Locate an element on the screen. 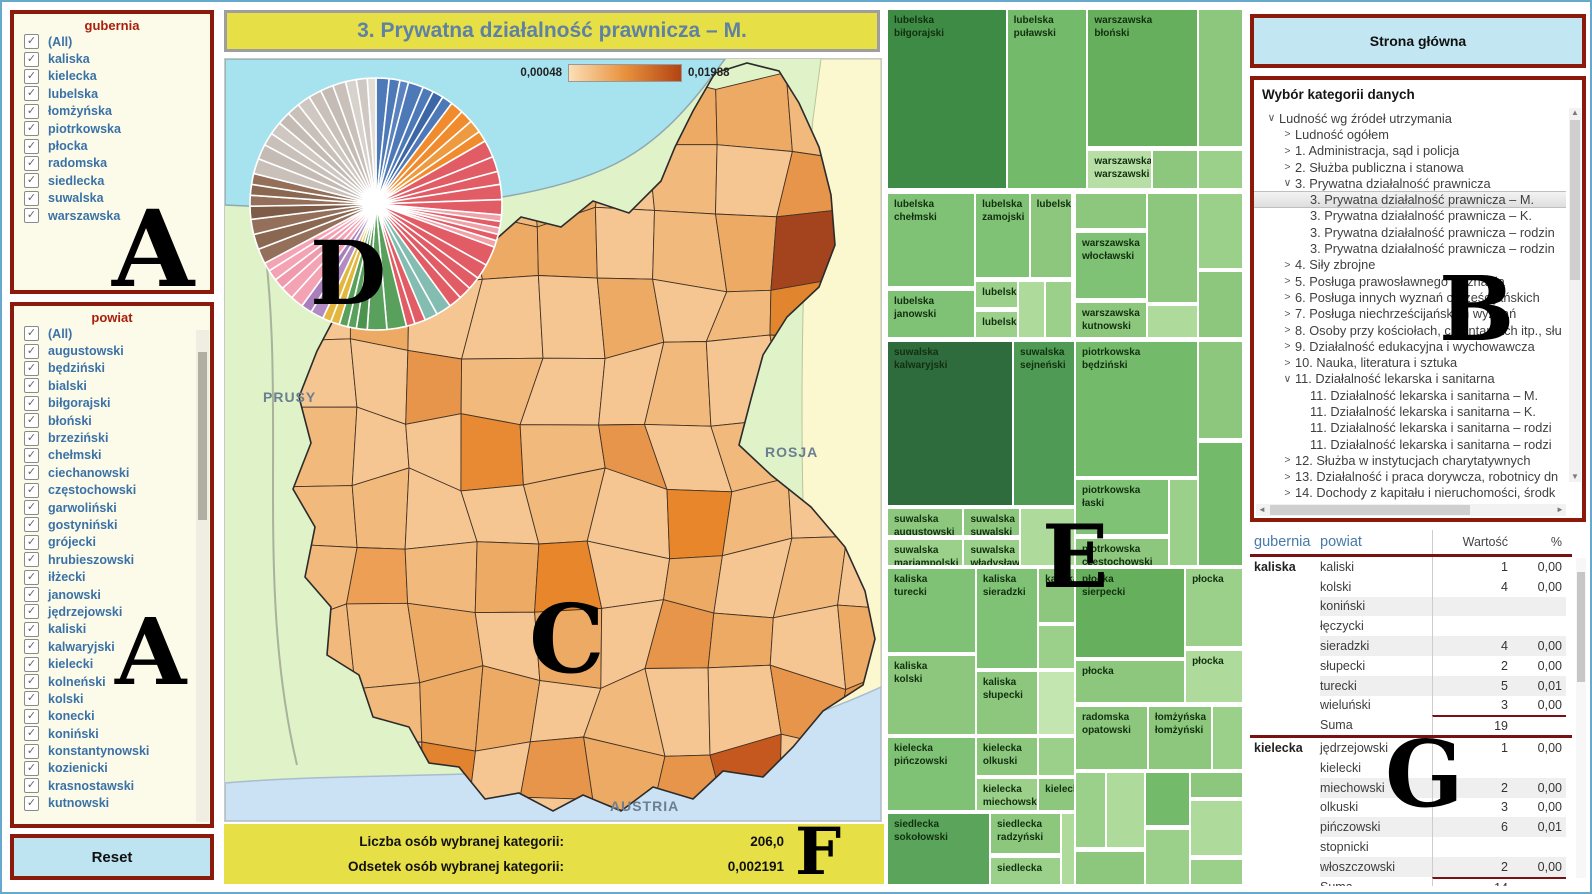 Image resolution: width=1592 pixels, height=894 pixels. tree-item: >1. Administracja, sąd i policja is located at coordinates (1410, 151).